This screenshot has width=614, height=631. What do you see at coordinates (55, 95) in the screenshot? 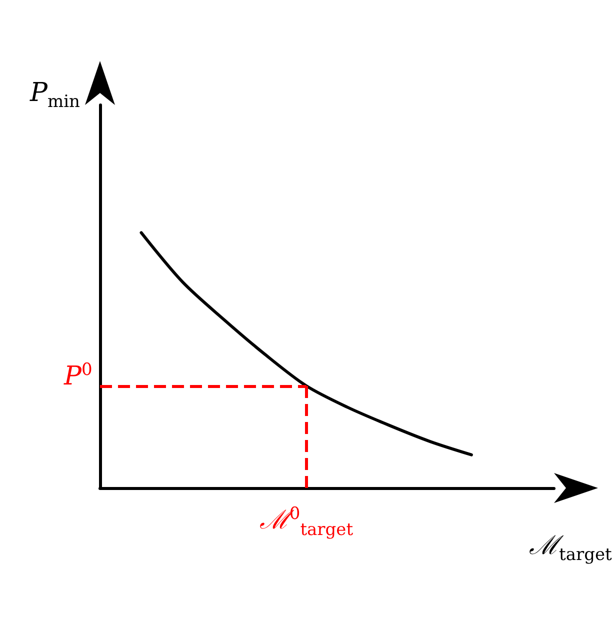
I see `y-axis-title: P$_{min}$` at bounding box center [55, 95].